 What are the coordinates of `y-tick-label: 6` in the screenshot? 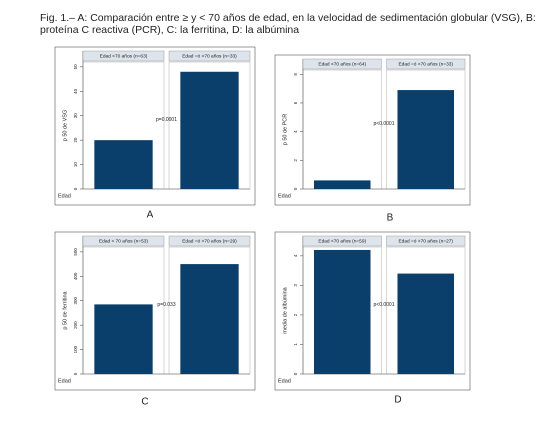 It's located at (295, 102).